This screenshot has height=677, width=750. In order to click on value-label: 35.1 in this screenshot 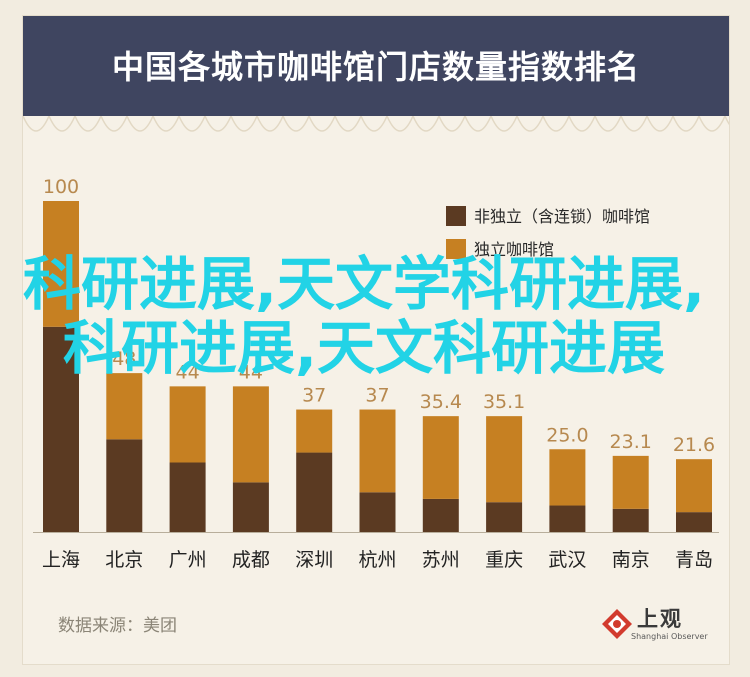, I will do `click(504, 402)`.